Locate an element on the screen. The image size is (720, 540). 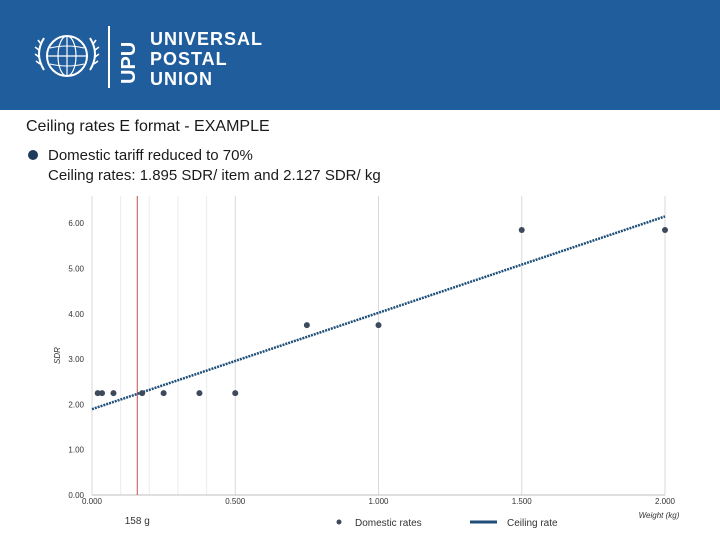
bullet-text-line-1: Domestic tariff reduced to 70% is located at coordinates (150, 155).